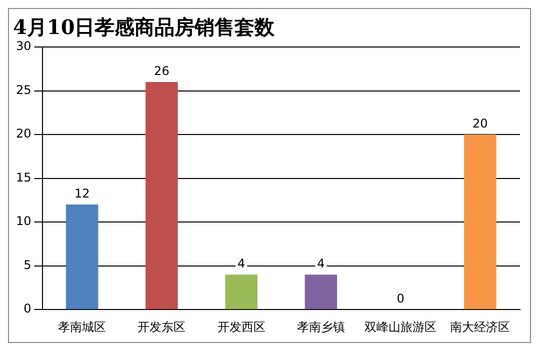  Describe the element at coordinates (400, 327) in the screenshot. I see `x-tick-label: 双峰山旅游区` at that location.